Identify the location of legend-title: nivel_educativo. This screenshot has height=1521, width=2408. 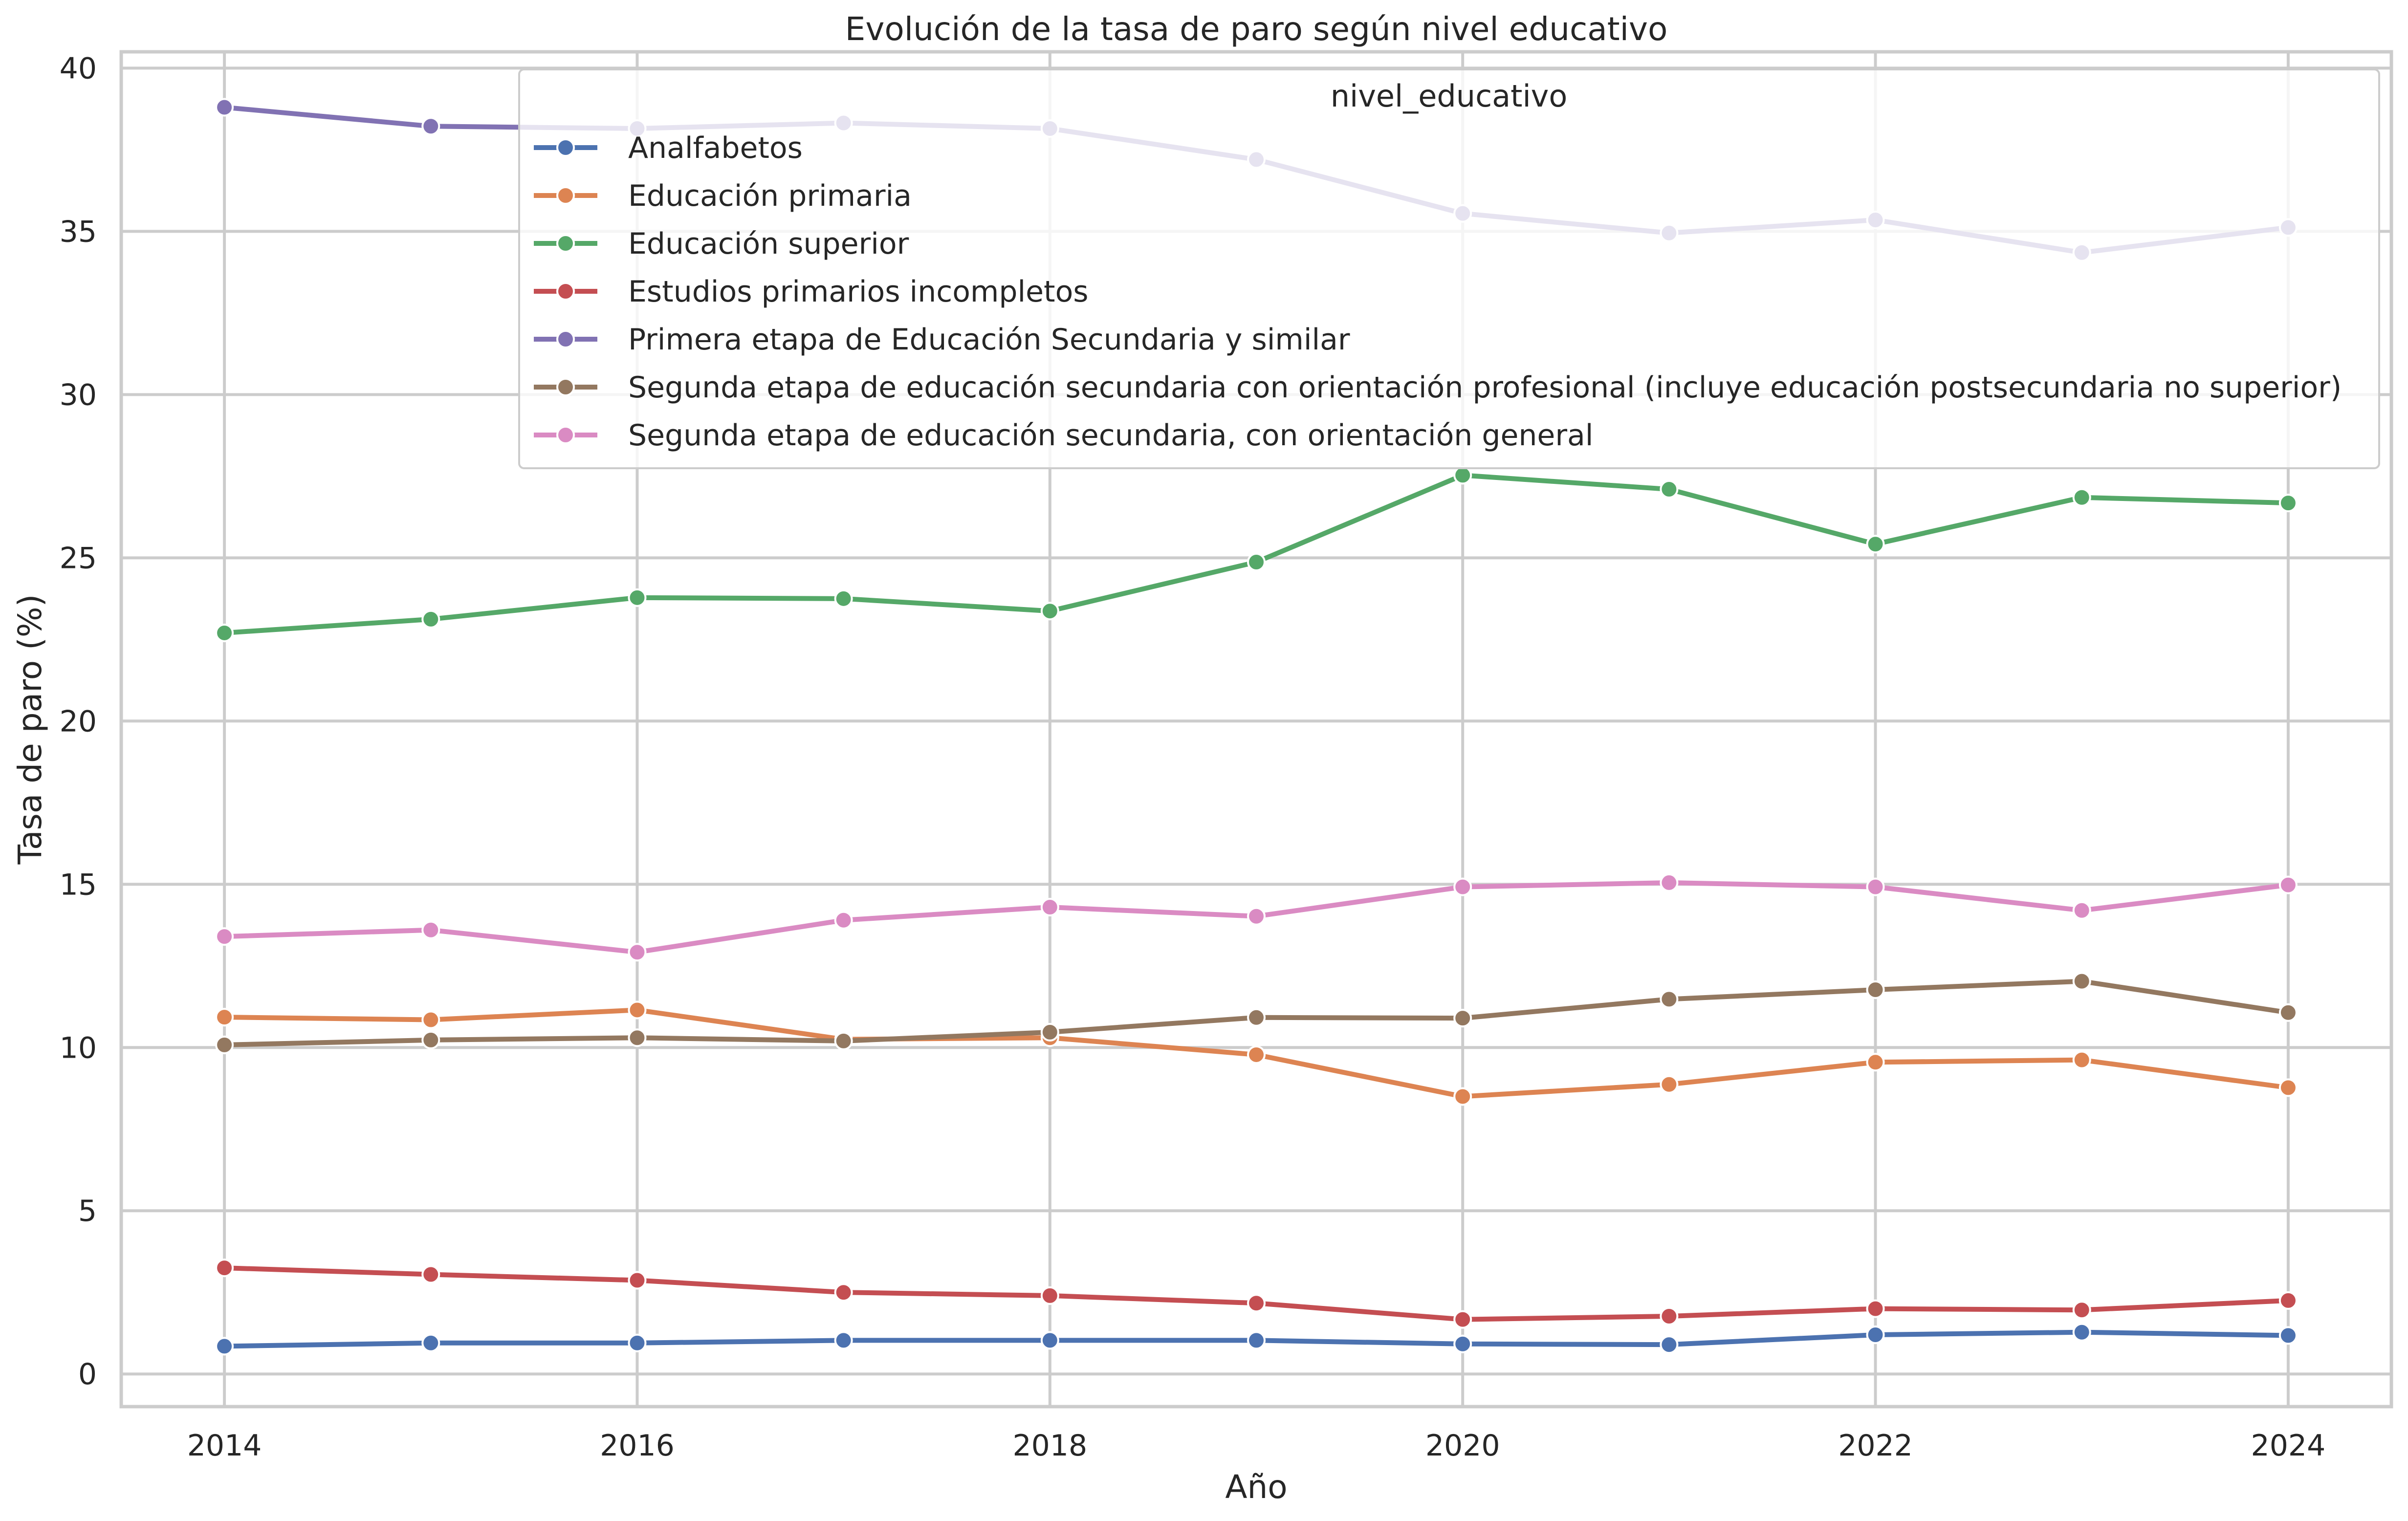
(1449, 96).